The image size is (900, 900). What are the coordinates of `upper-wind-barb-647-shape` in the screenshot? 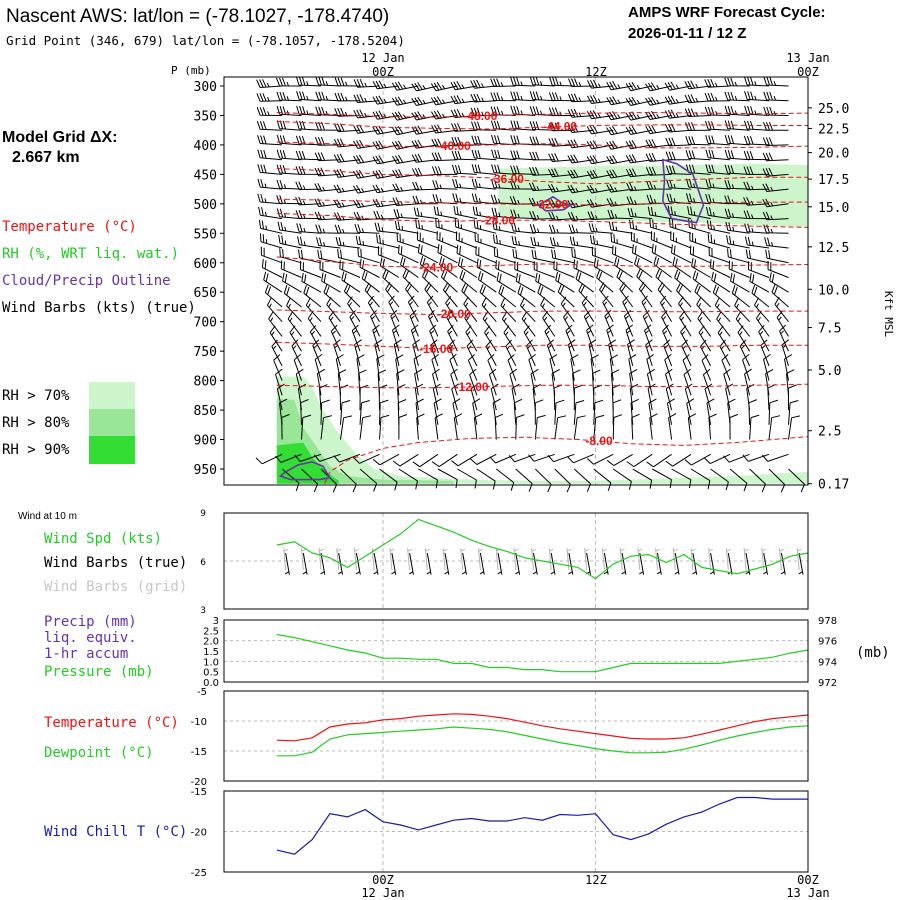 It's located at (793, 412).